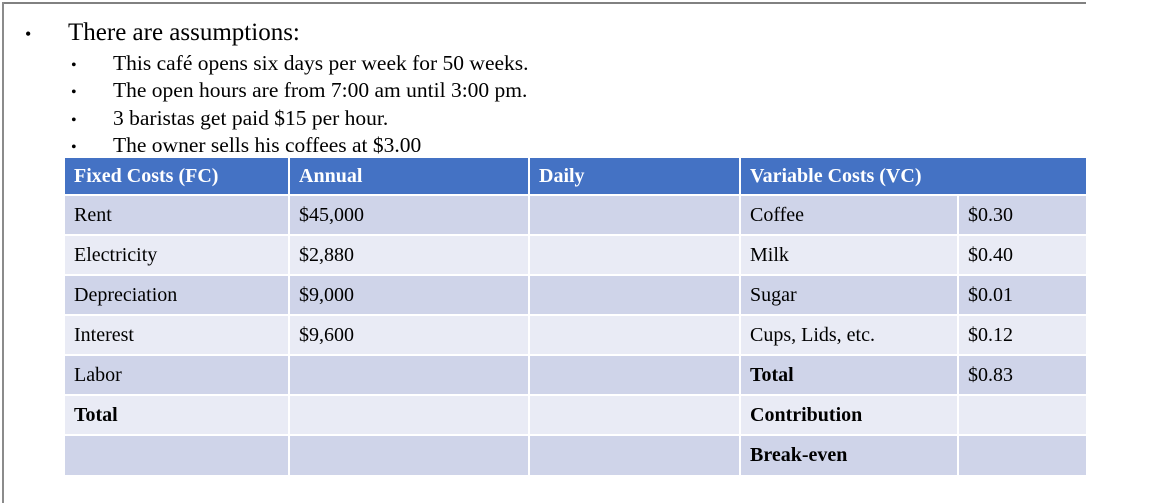 This screenshot has width=1151, height=503. I want to click on slide-border-left, so click(3, 252).